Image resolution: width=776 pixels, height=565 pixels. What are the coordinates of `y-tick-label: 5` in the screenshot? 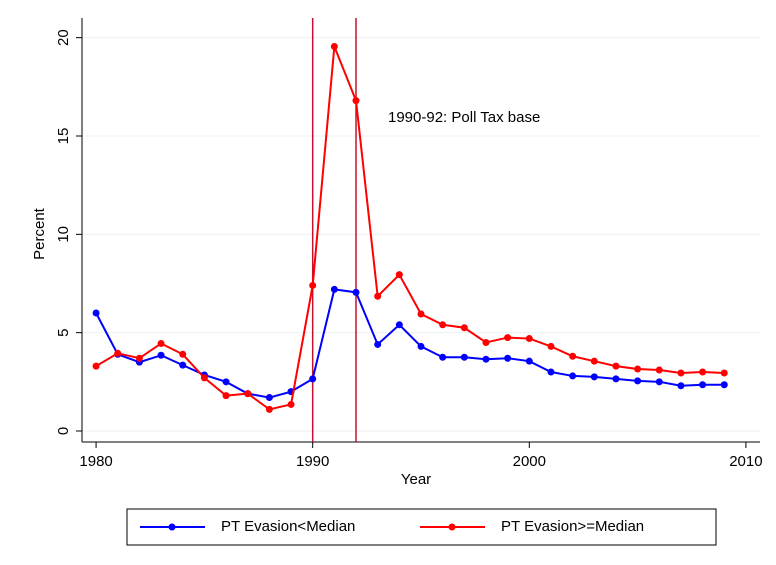 It's located at (63, 332).